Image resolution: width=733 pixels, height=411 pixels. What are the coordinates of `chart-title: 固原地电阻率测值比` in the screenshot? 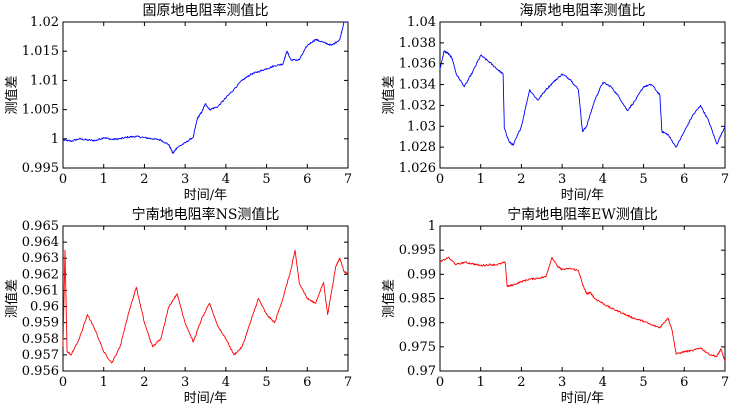 It's located at (206, 10).